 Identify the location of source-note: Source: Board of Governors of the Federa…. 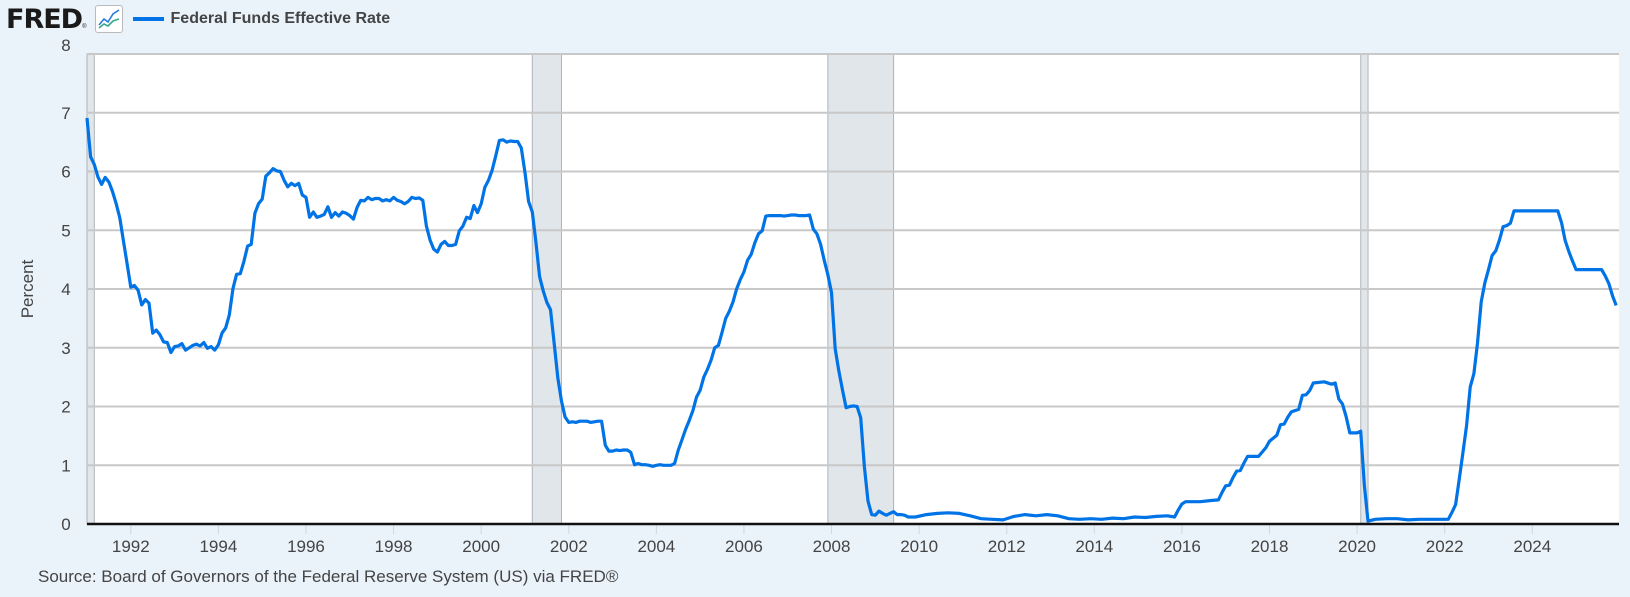
(328, 576).